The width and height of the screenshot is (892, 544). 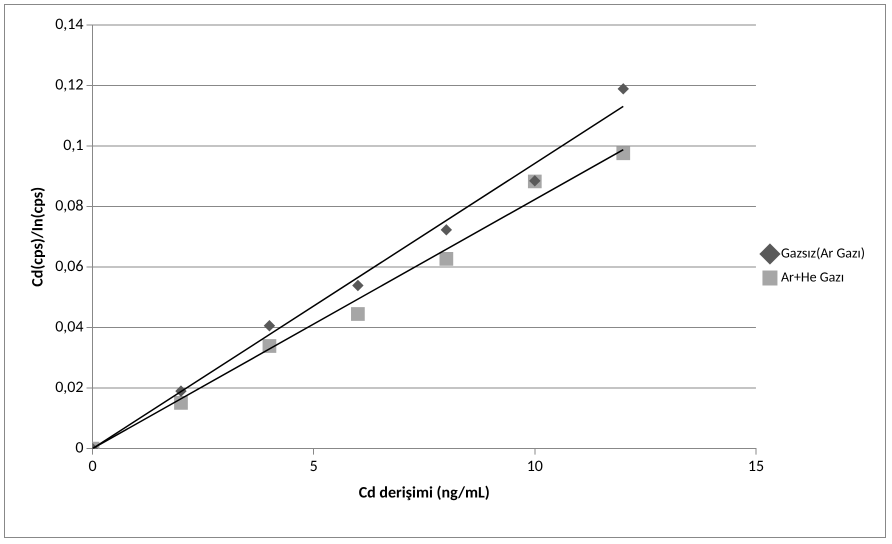 I want to click on y-tick-label: 0, so click(x=79, y=448).